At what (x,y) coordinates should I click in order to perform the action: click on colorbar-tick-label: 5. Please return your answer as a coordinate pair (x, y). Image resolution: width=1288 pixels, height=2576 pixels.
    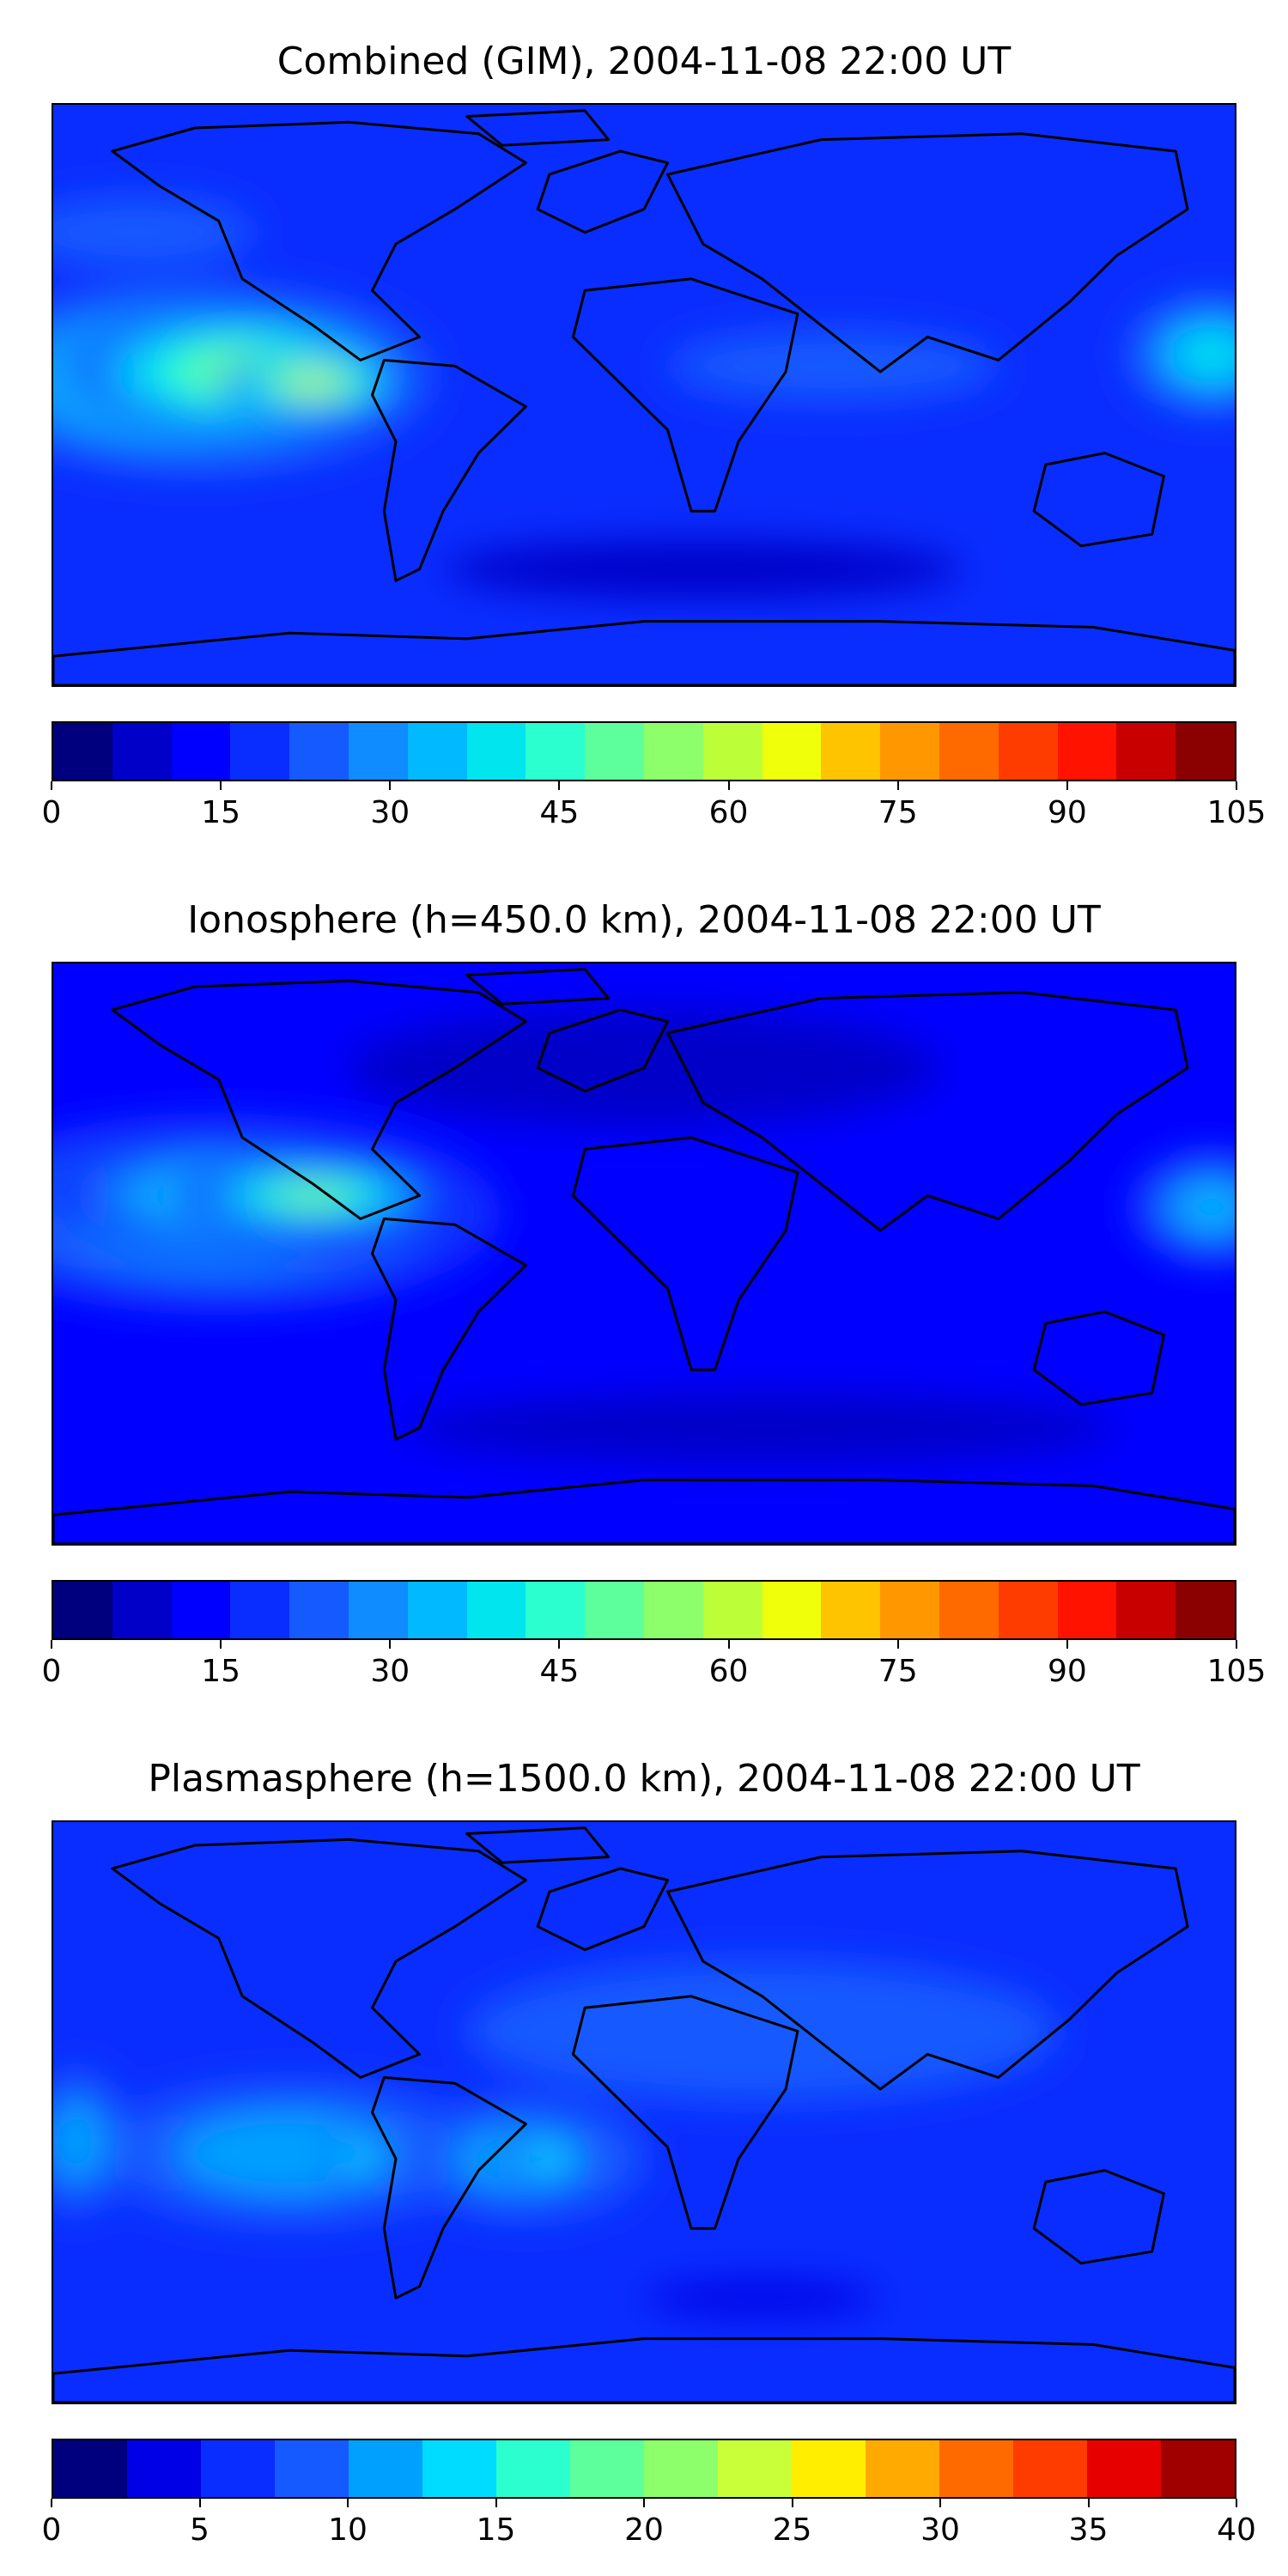
    Looking at the image, I should click on (200, 2530).